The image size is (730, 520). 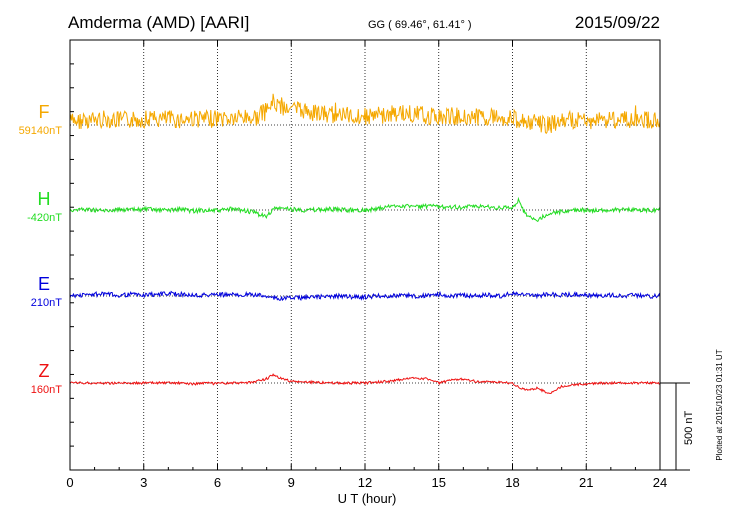 I want to click on trace-f, so click(x=365, y=114).